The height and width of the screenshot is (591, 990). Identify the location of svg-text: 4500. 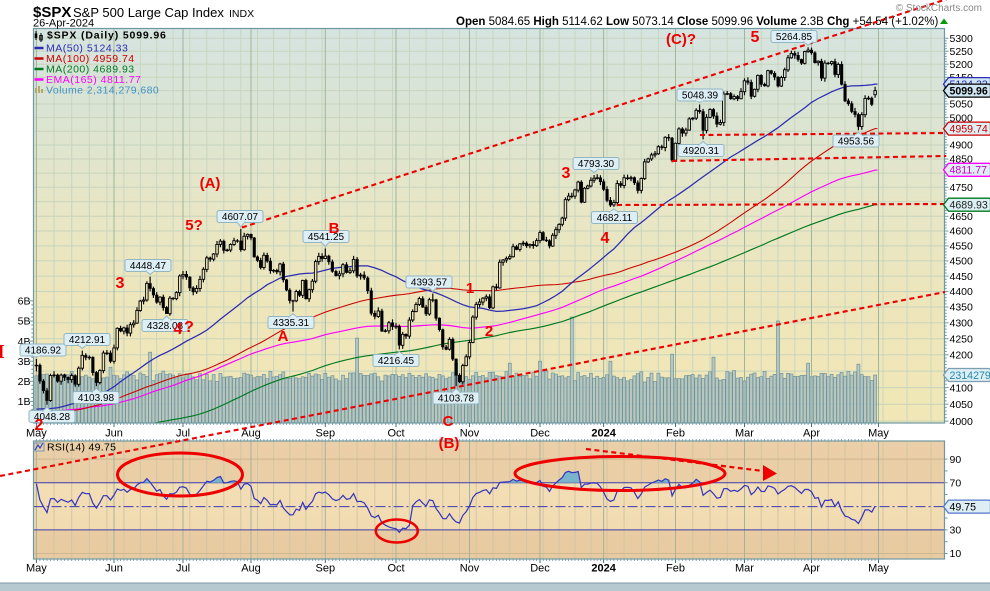
(962, 262).